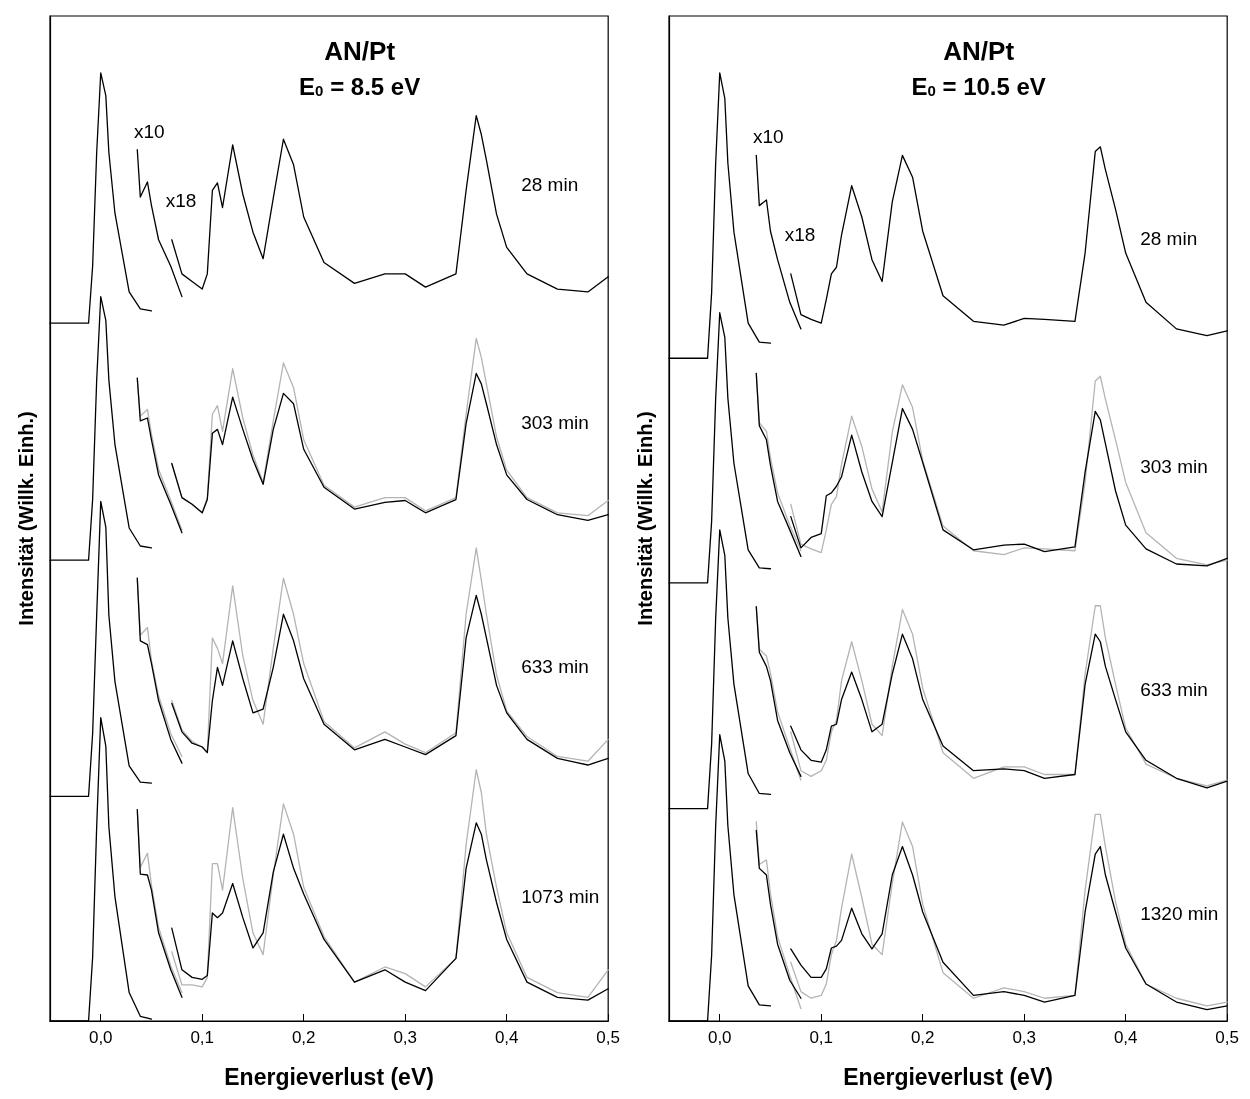 This screenshot has width=1250, height=1099. What do you see at coordinates (978, 86) in the screenshot?
I see `chart-subtitle: E0 = 10.5 eV` at bounding box center [978, 86].